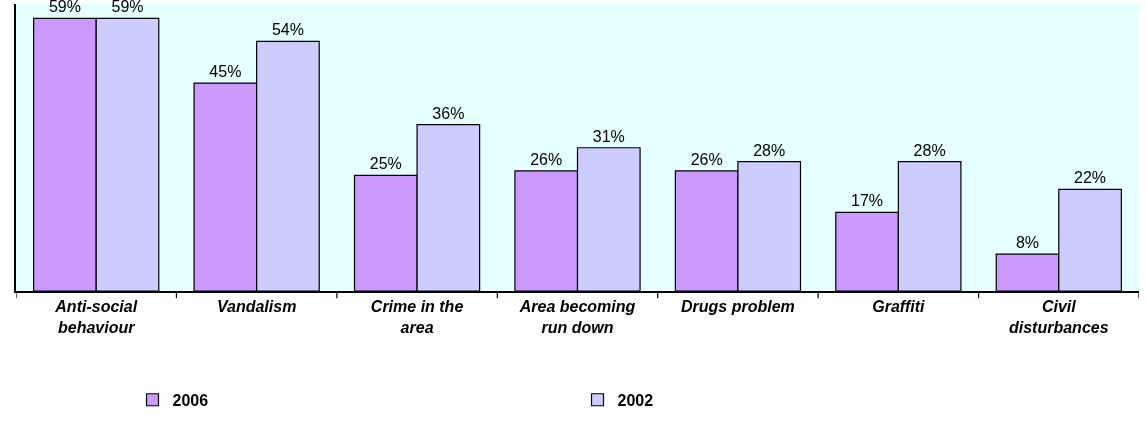  Describe the element at coordinates (225, 72) in the screenshot. I see `data-label: 45%` at that location.